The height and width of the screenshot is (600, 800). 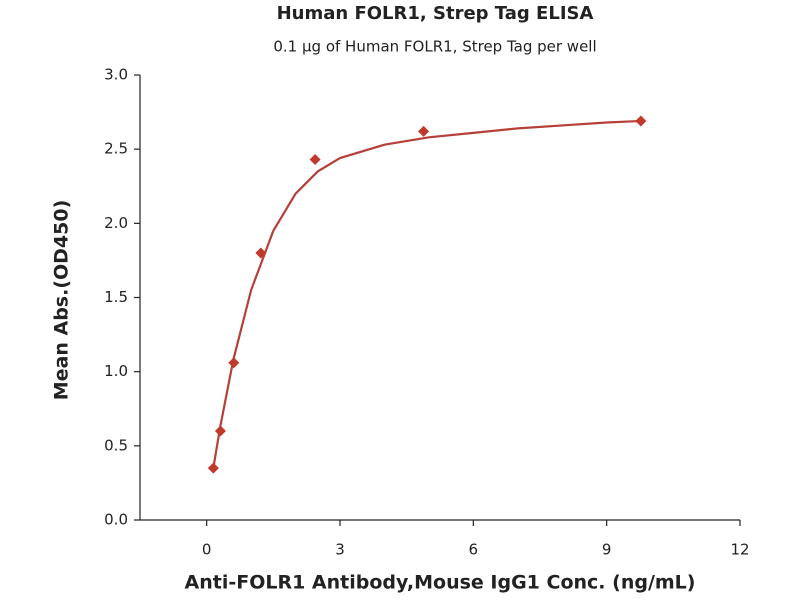 What do you see at coordinates (116, 75) in the screenshot?
I see `y-tick-label: 3.0` at bounding box center [116, 75].